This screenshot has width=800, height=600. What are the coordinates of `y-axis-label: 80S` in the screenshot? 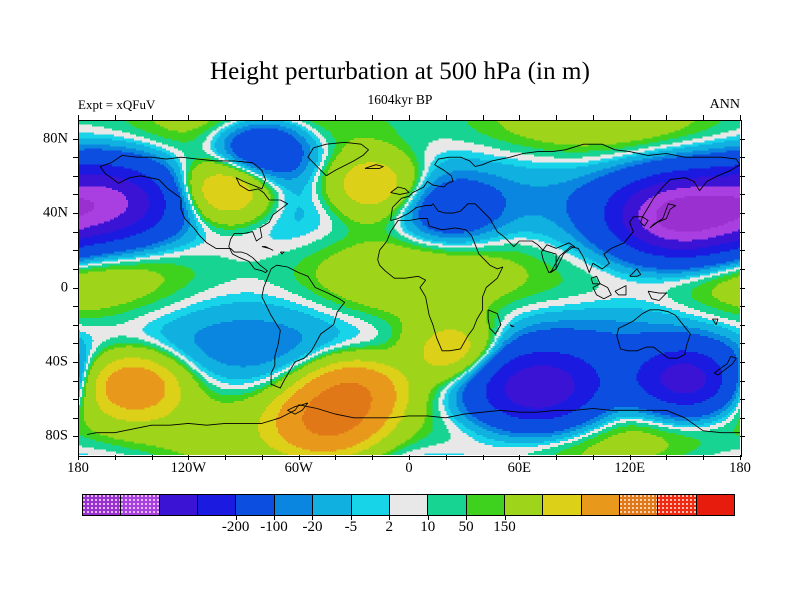 It's located at (34, 436).